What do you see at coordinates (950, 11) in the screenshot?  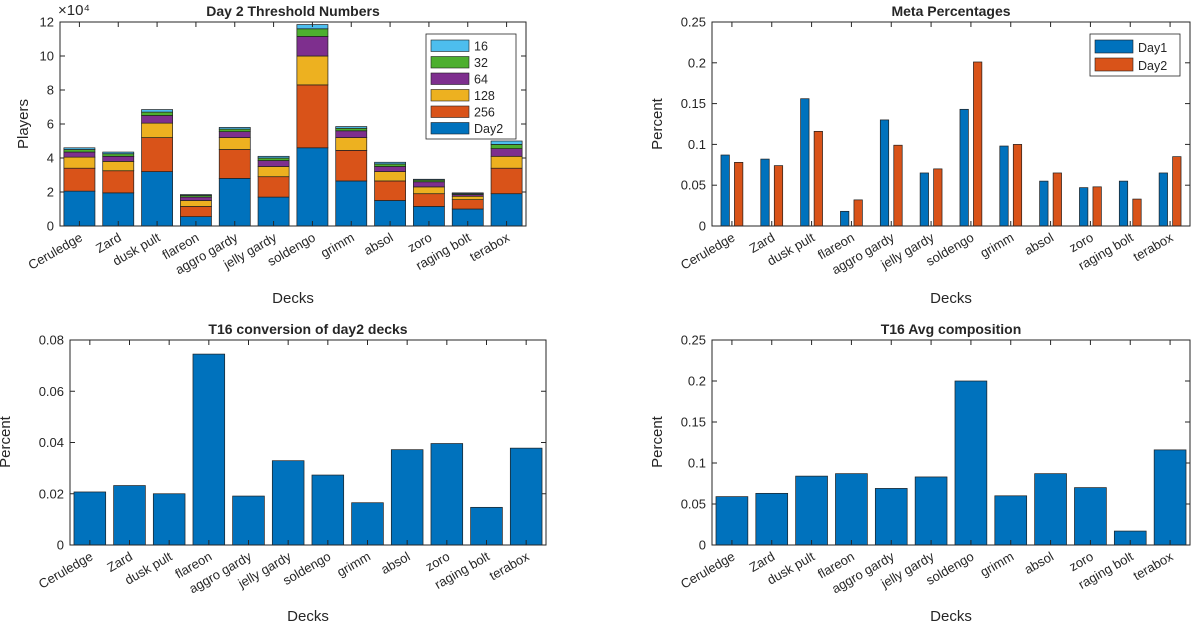 I see `chart-title: Meta Percentages` at bounding box center [950, 11].